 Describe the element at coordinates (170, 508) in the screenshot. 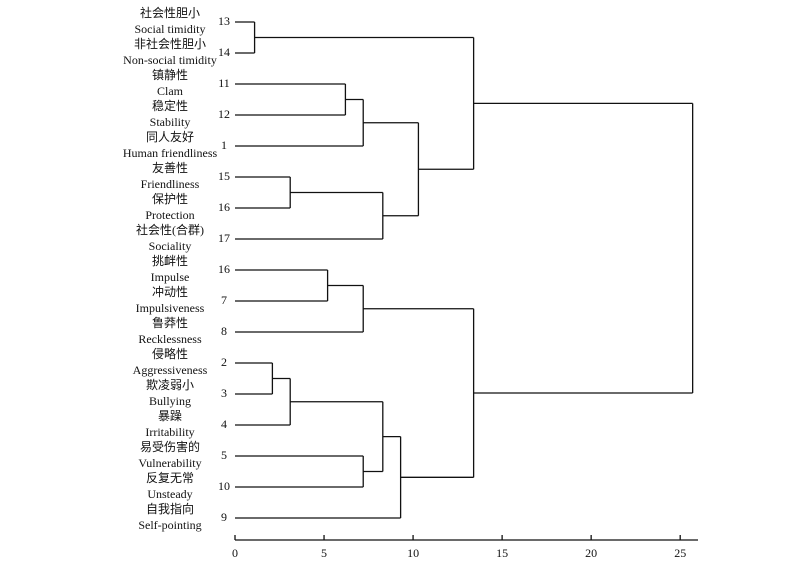

I see `leaf-label-cn: 自我指向` at that location.